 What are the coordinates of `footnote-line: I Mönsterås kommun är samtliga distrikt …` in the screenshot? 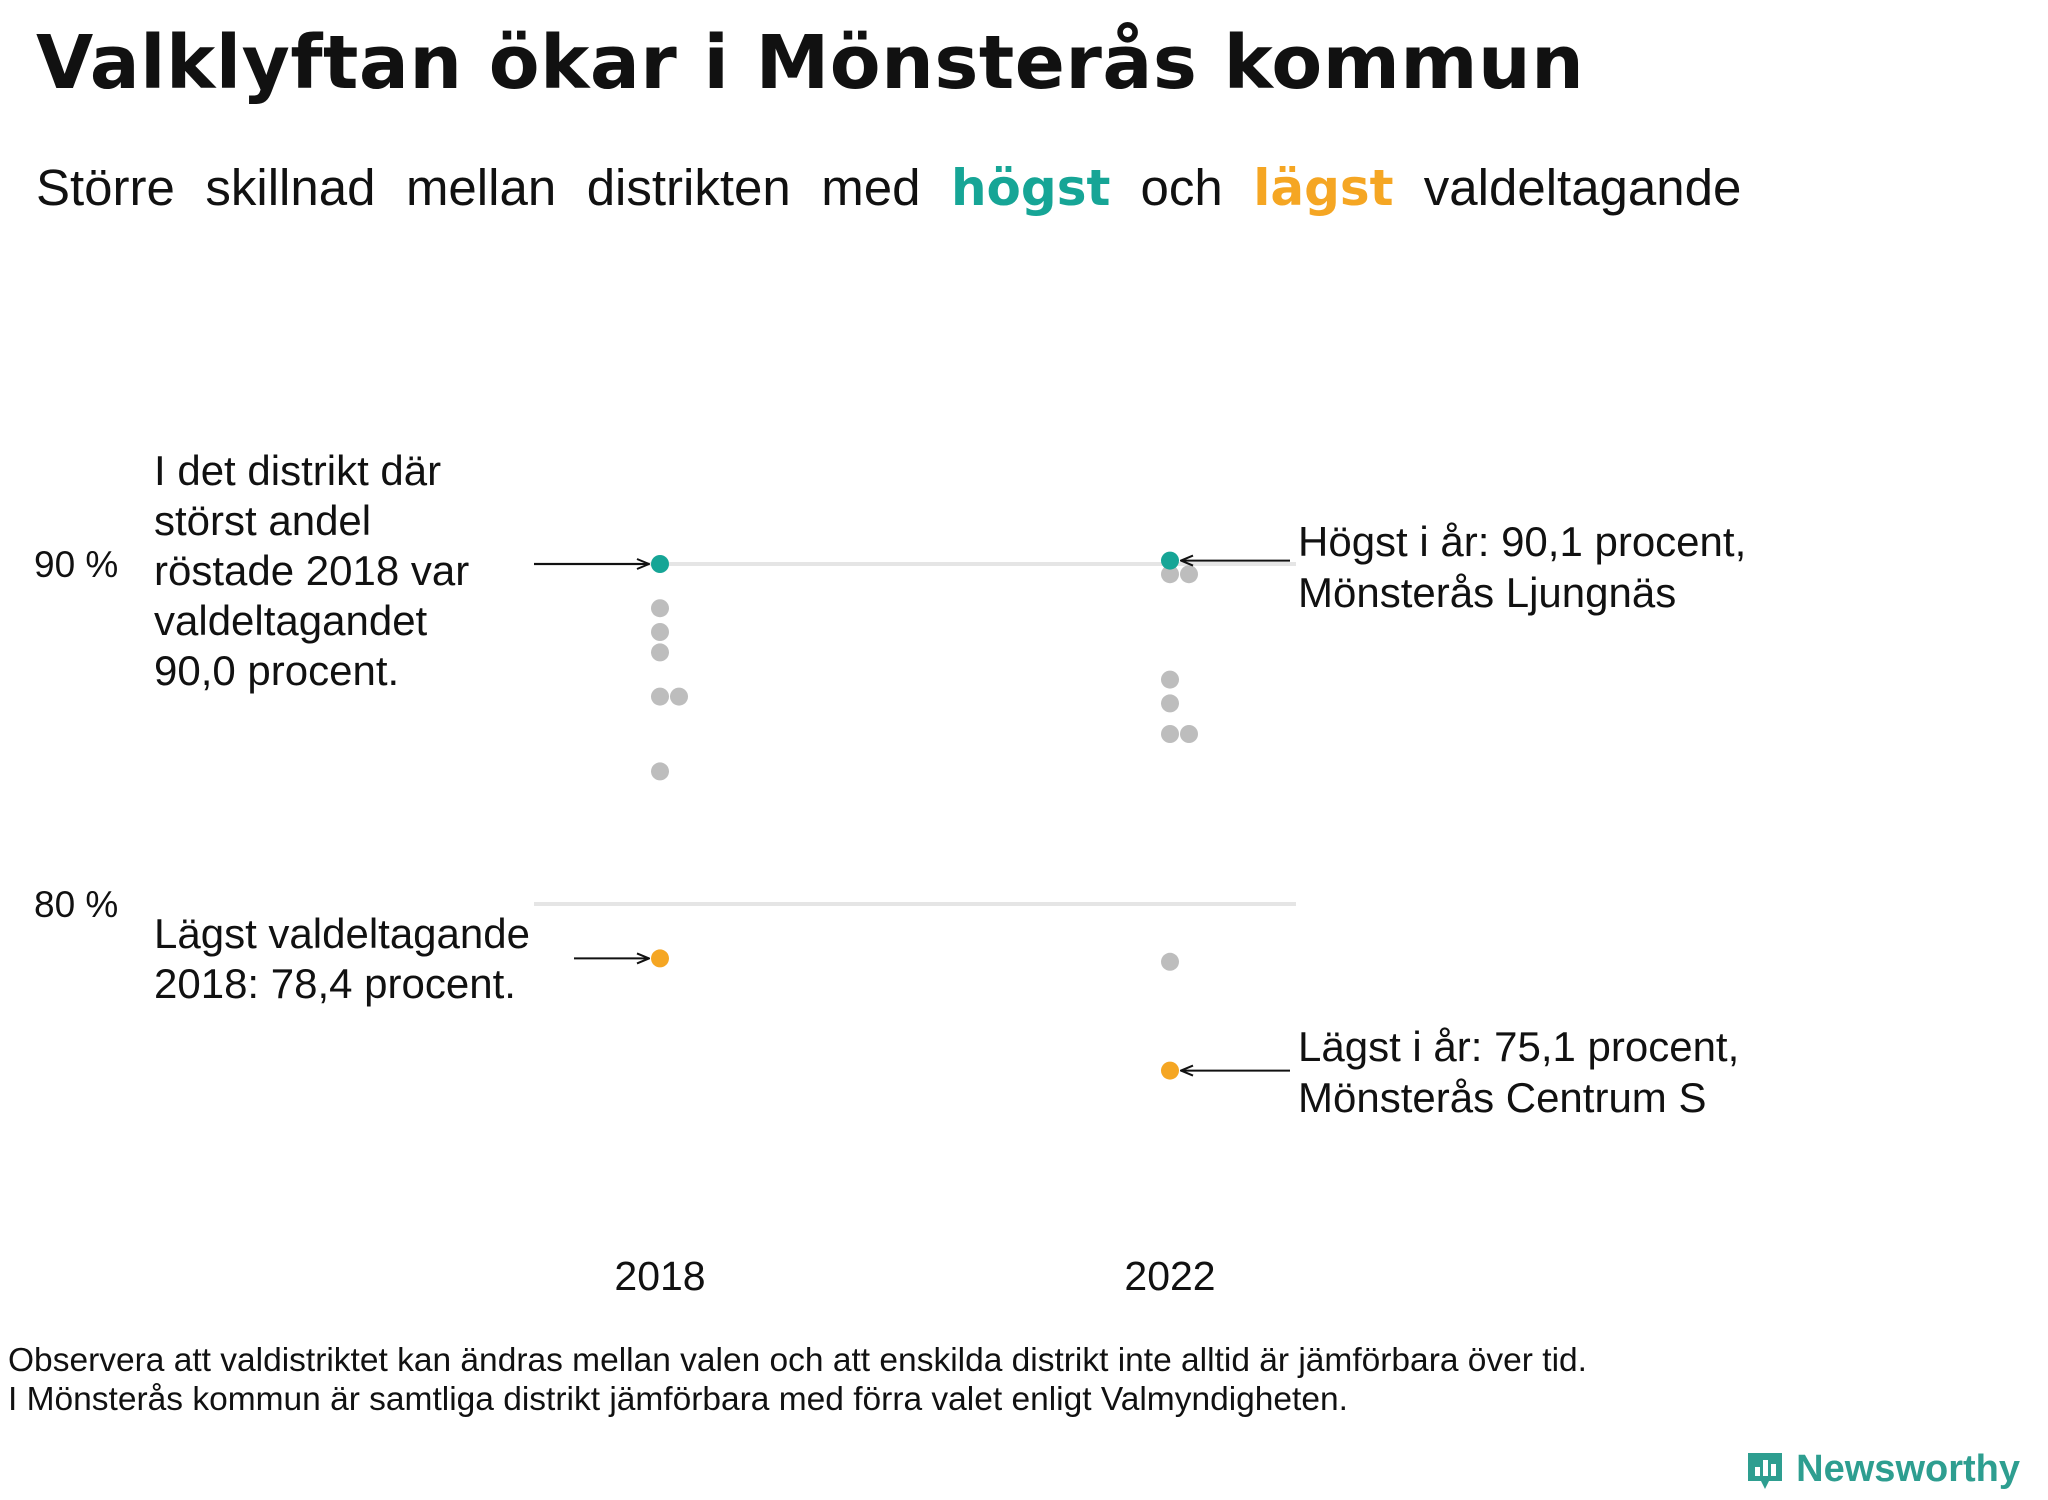 It's located at (678, 1399).